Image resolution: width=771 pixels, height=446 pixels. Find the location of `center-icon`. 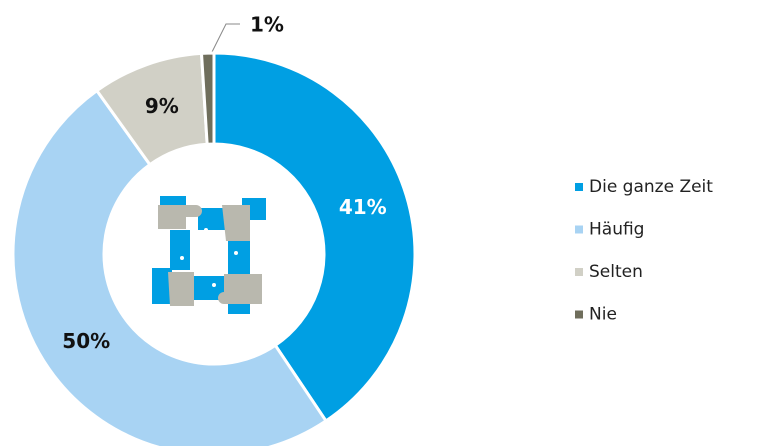

center-icon is located at coordinates (209, 255).